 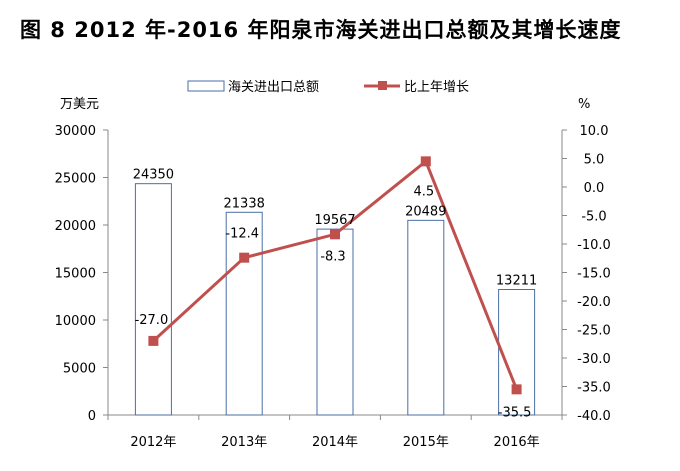 I want to click on left-tick-label: 15000, so click(x=75, y=274).